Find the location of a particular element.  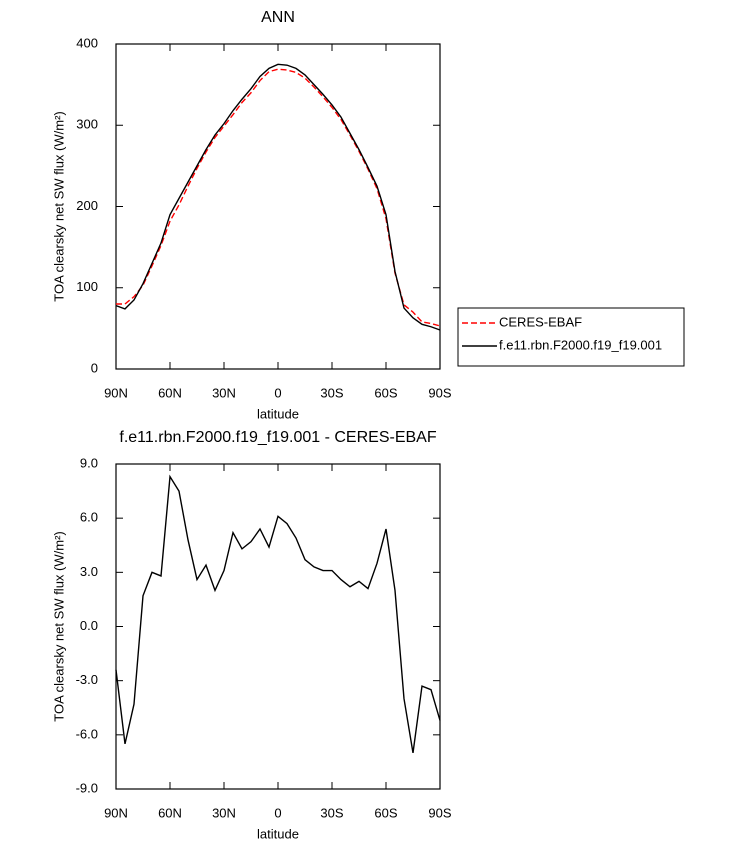

y-tick-label: 0 is located at coordinates (94, 367).